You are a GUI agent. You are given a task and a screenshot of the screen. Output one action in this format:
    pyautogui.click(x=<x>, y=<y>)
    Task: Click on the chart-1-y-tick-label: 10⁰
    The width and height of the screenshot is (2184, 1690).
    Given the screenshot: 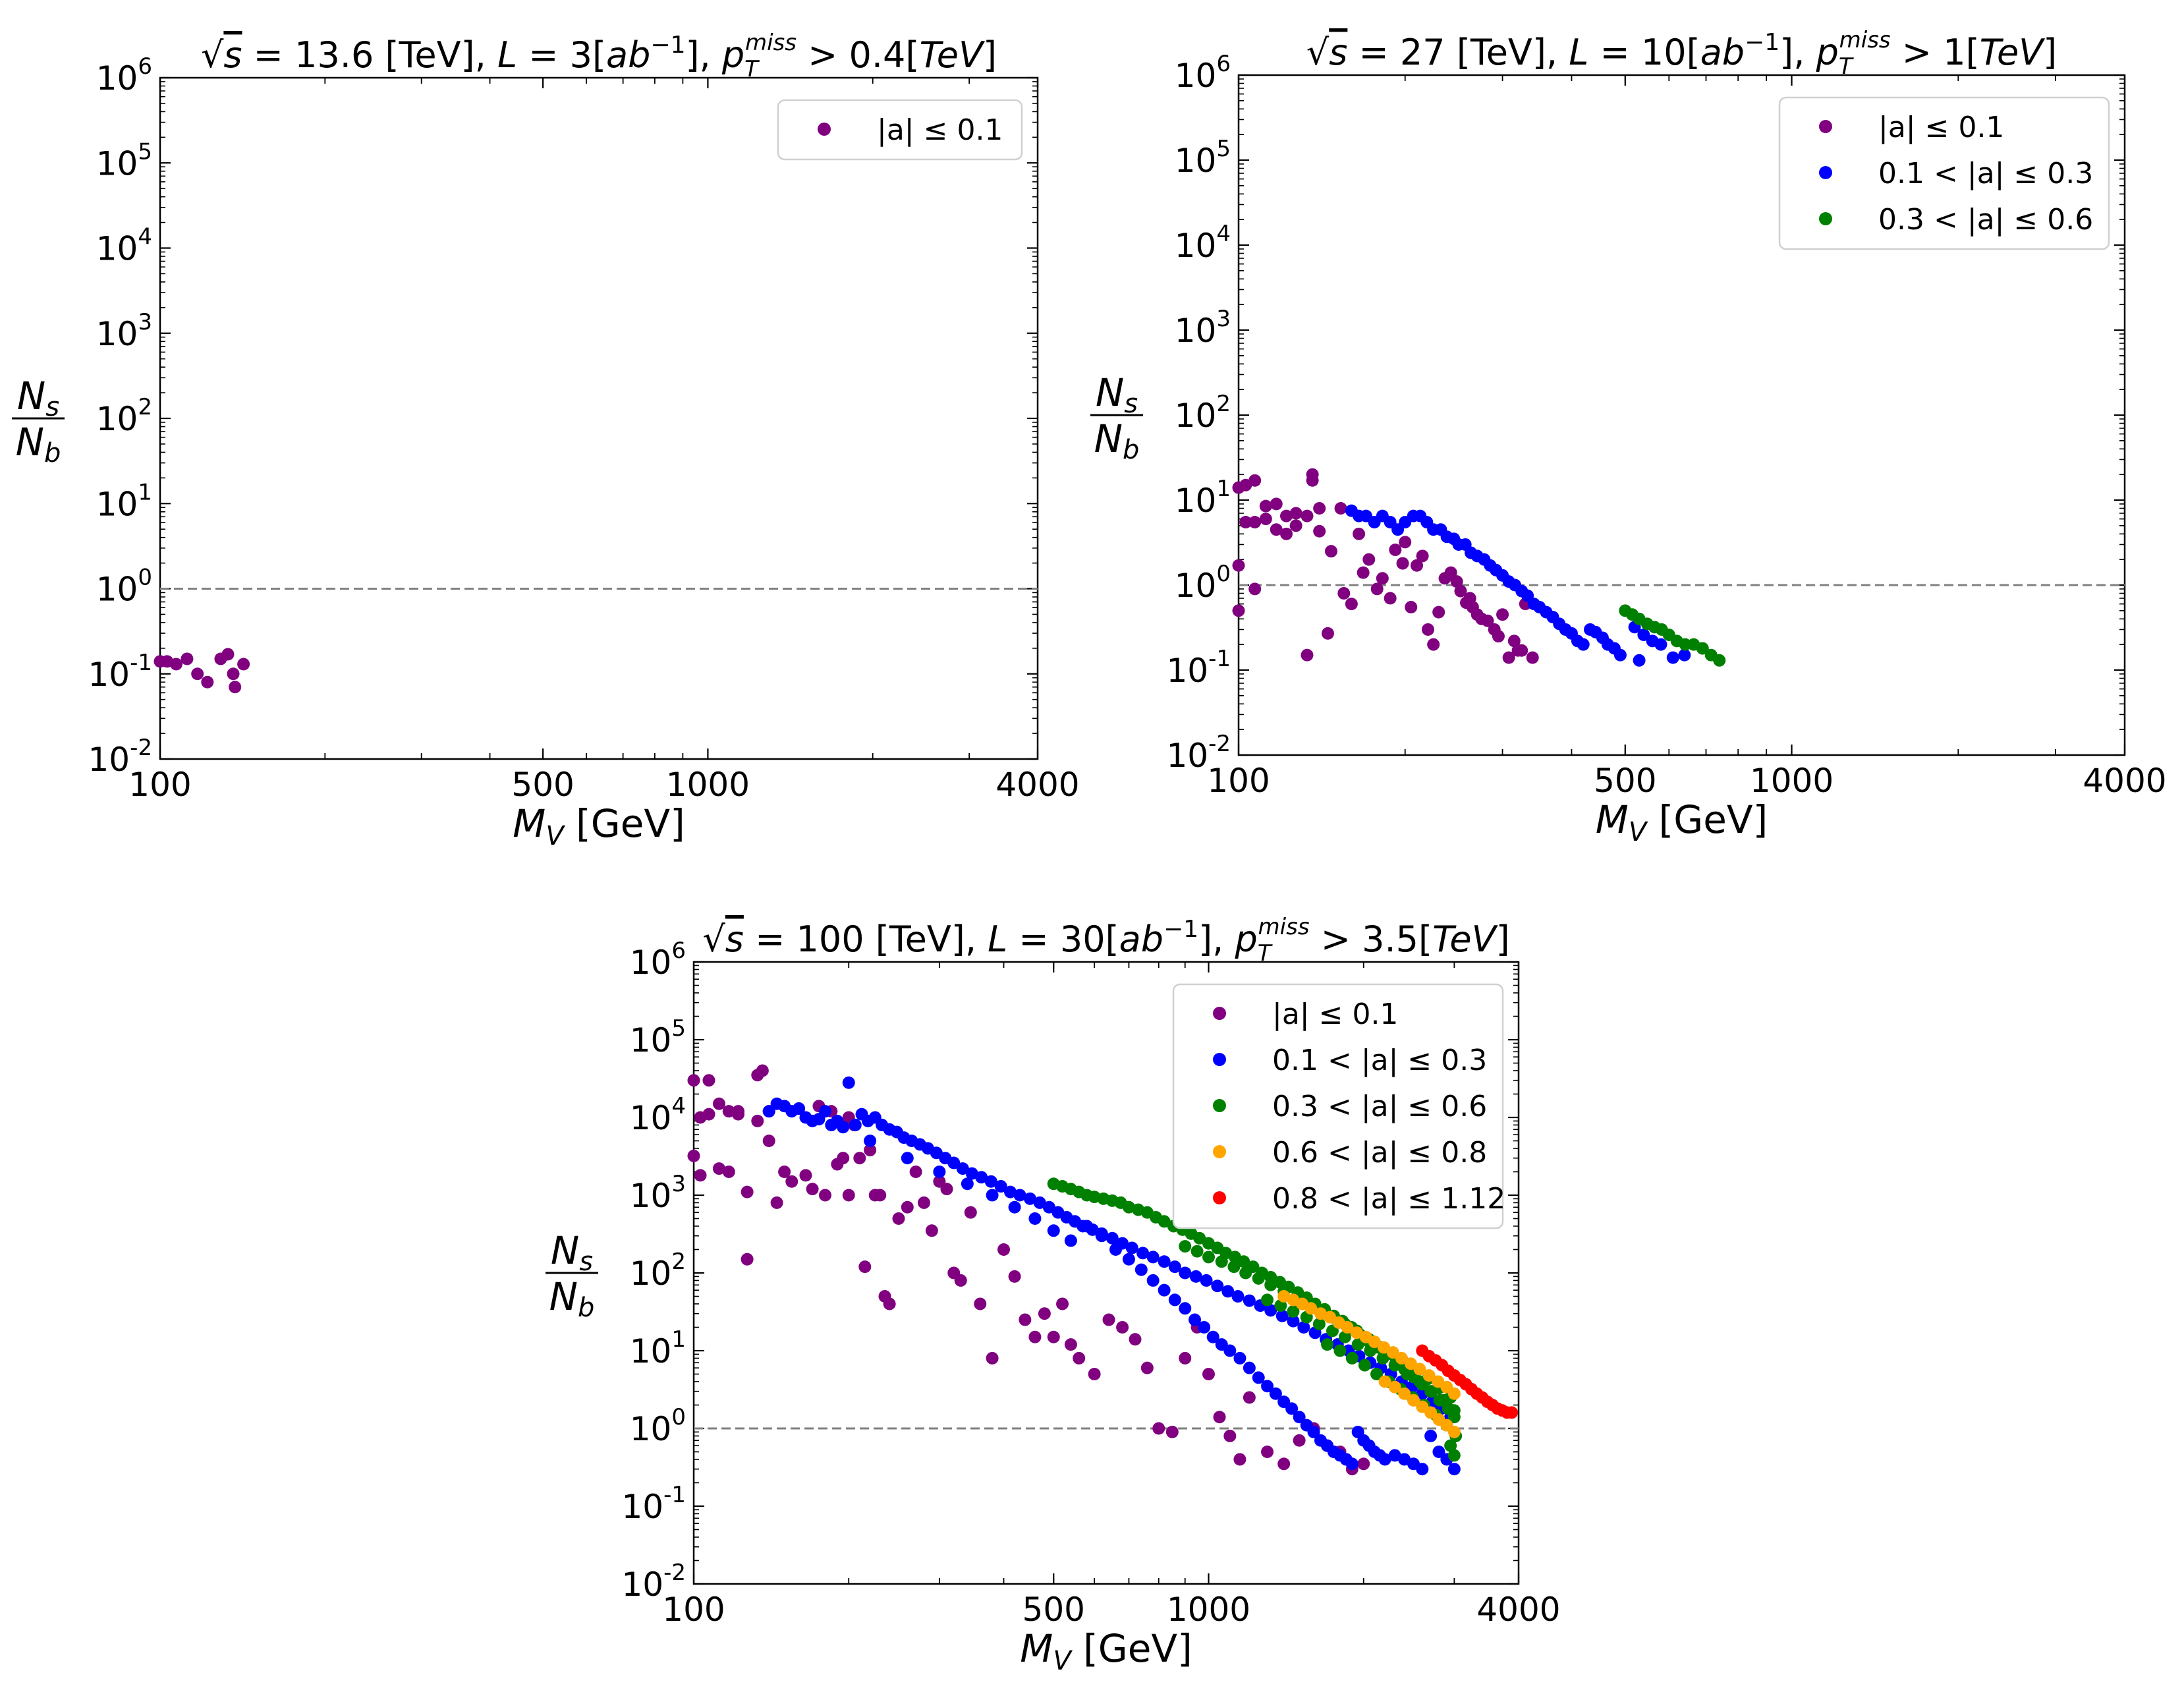 What is the action you would take?
    pyautogui.click(x=124, y=587)
    